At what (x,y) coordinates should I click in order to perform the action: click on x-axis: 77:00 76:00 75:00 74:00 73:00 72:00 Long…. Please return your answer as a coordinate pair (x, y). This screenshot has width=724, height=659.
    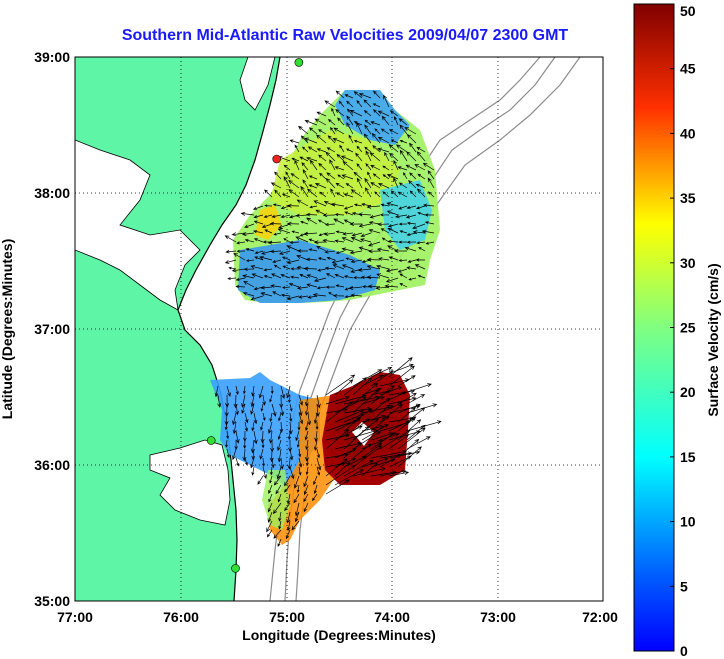
    Looking at the image, I should click on (337, 626).